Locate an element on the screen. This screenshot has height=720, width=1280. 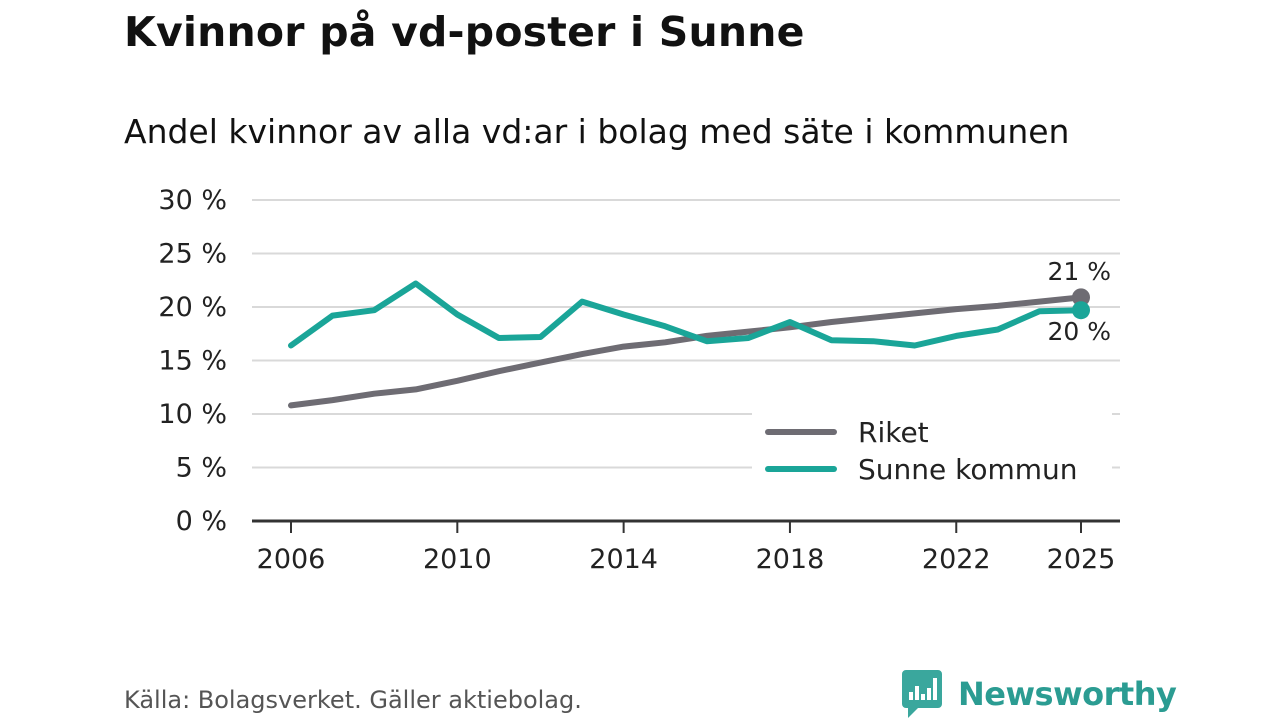
x-tick-label: 2018 is located at coordinates (790, 559).